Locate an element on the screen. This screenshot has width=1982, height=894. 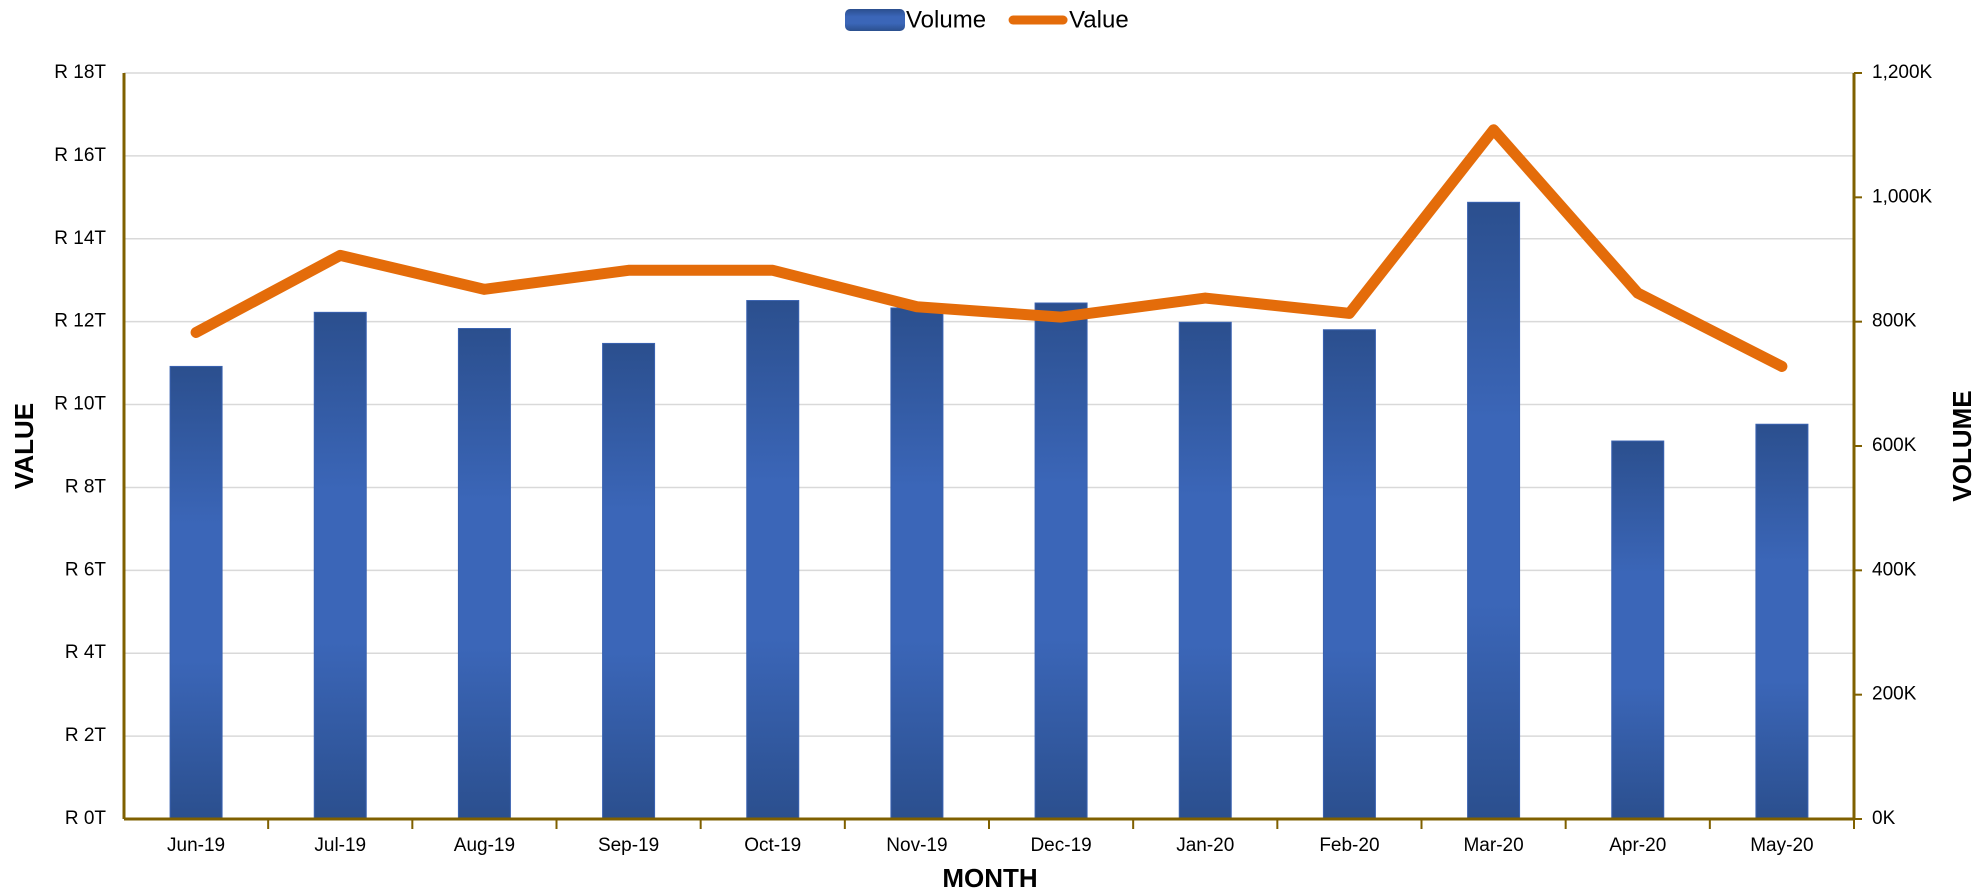
y2-tick-label: 200K is located at coordinates (1894, 694).